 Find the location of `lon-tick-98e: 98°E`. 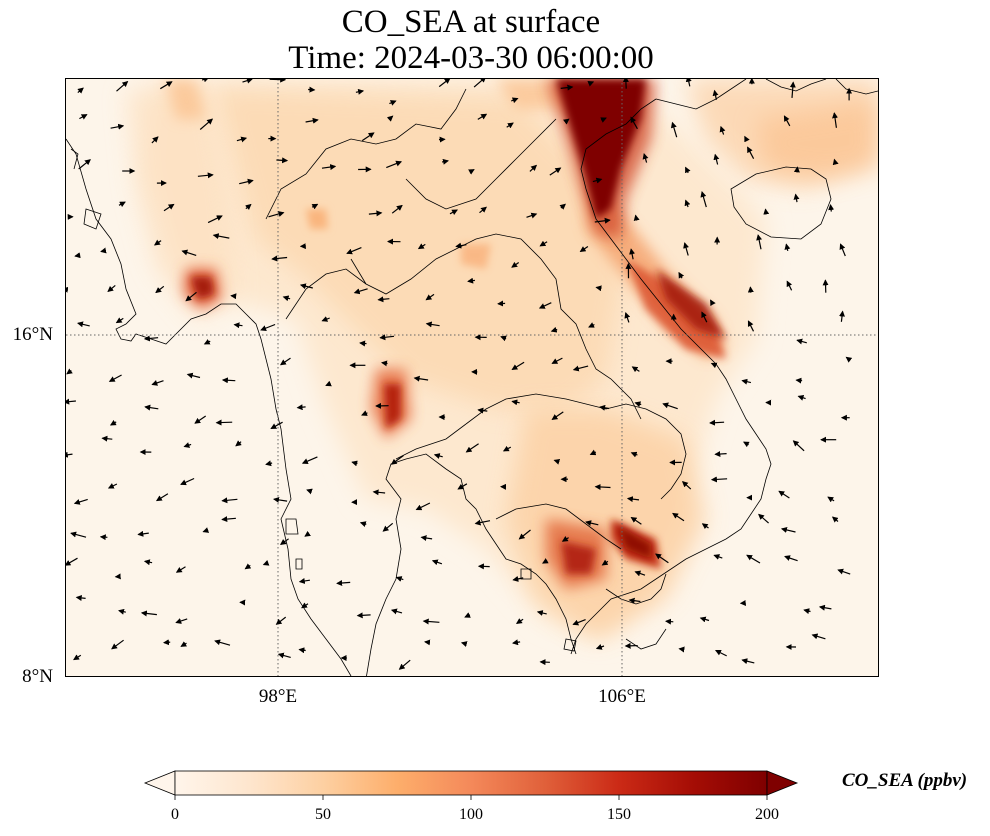

lon-tick-98e: 98°E is located at coordinates (278, 696).